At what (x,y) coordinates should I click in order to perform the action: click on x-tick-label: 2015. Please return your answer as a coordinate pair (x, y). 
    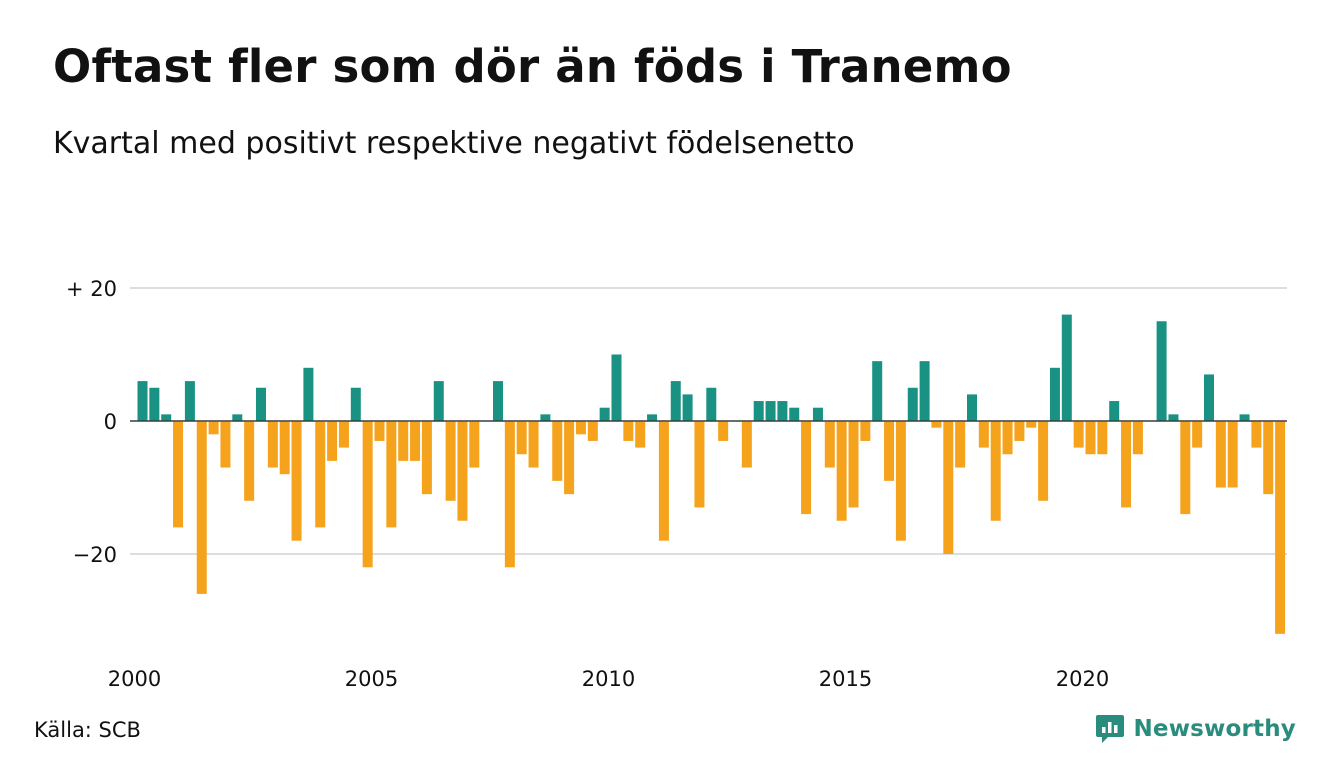
    Looking at the image, I should click on (845, 679).